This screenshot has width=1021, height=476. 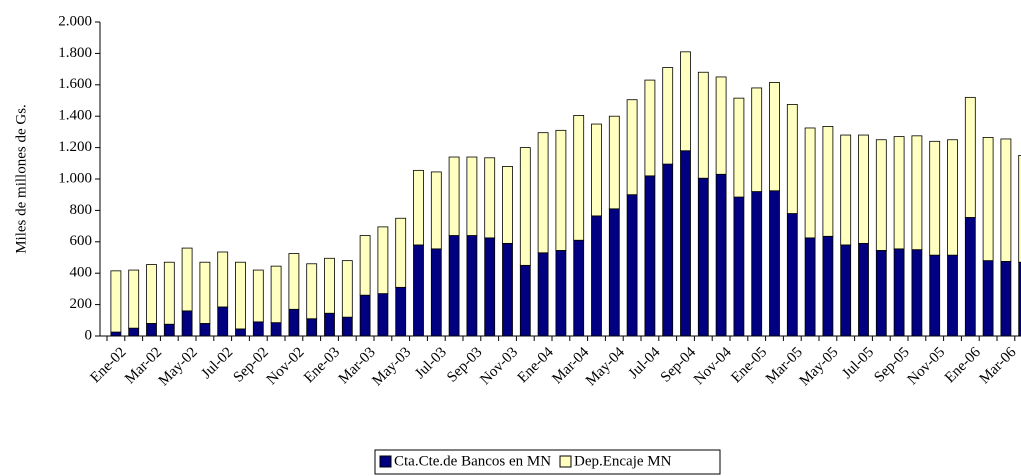 What do you see at coordinates (21, 179) in the screenshot?
I see `y-axis-label: Miles de millones de Gs.` at bounding box center [21, 179].